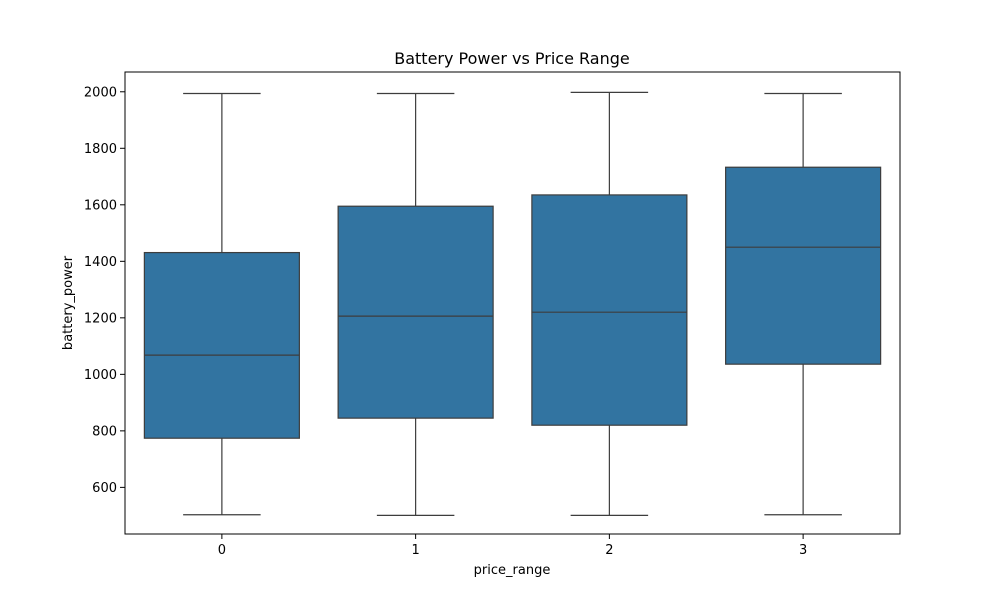  Describe the element at coordinates (100, 92) in the screenshot. I see `y-tick-label: 2000` at that location.